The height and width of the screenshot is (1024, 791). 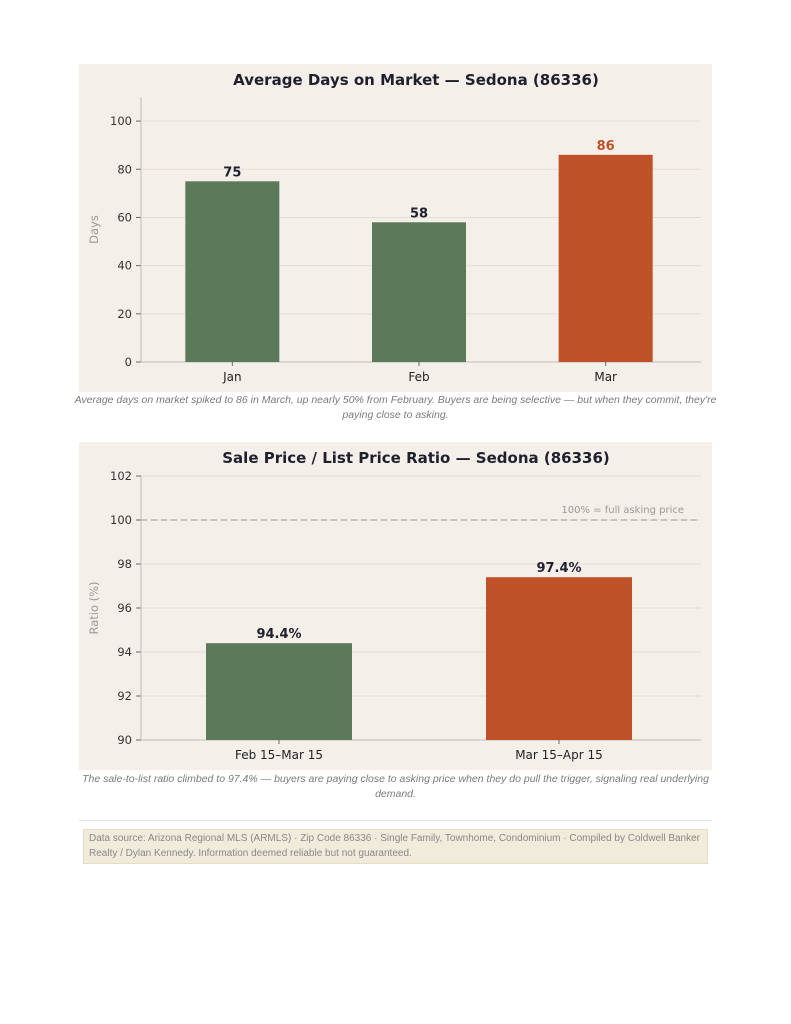 What do you see at coordinates (418, 377) in the screenshot?
I see `x-tick-label-feb: Feb` at bounding box center [418, 377].